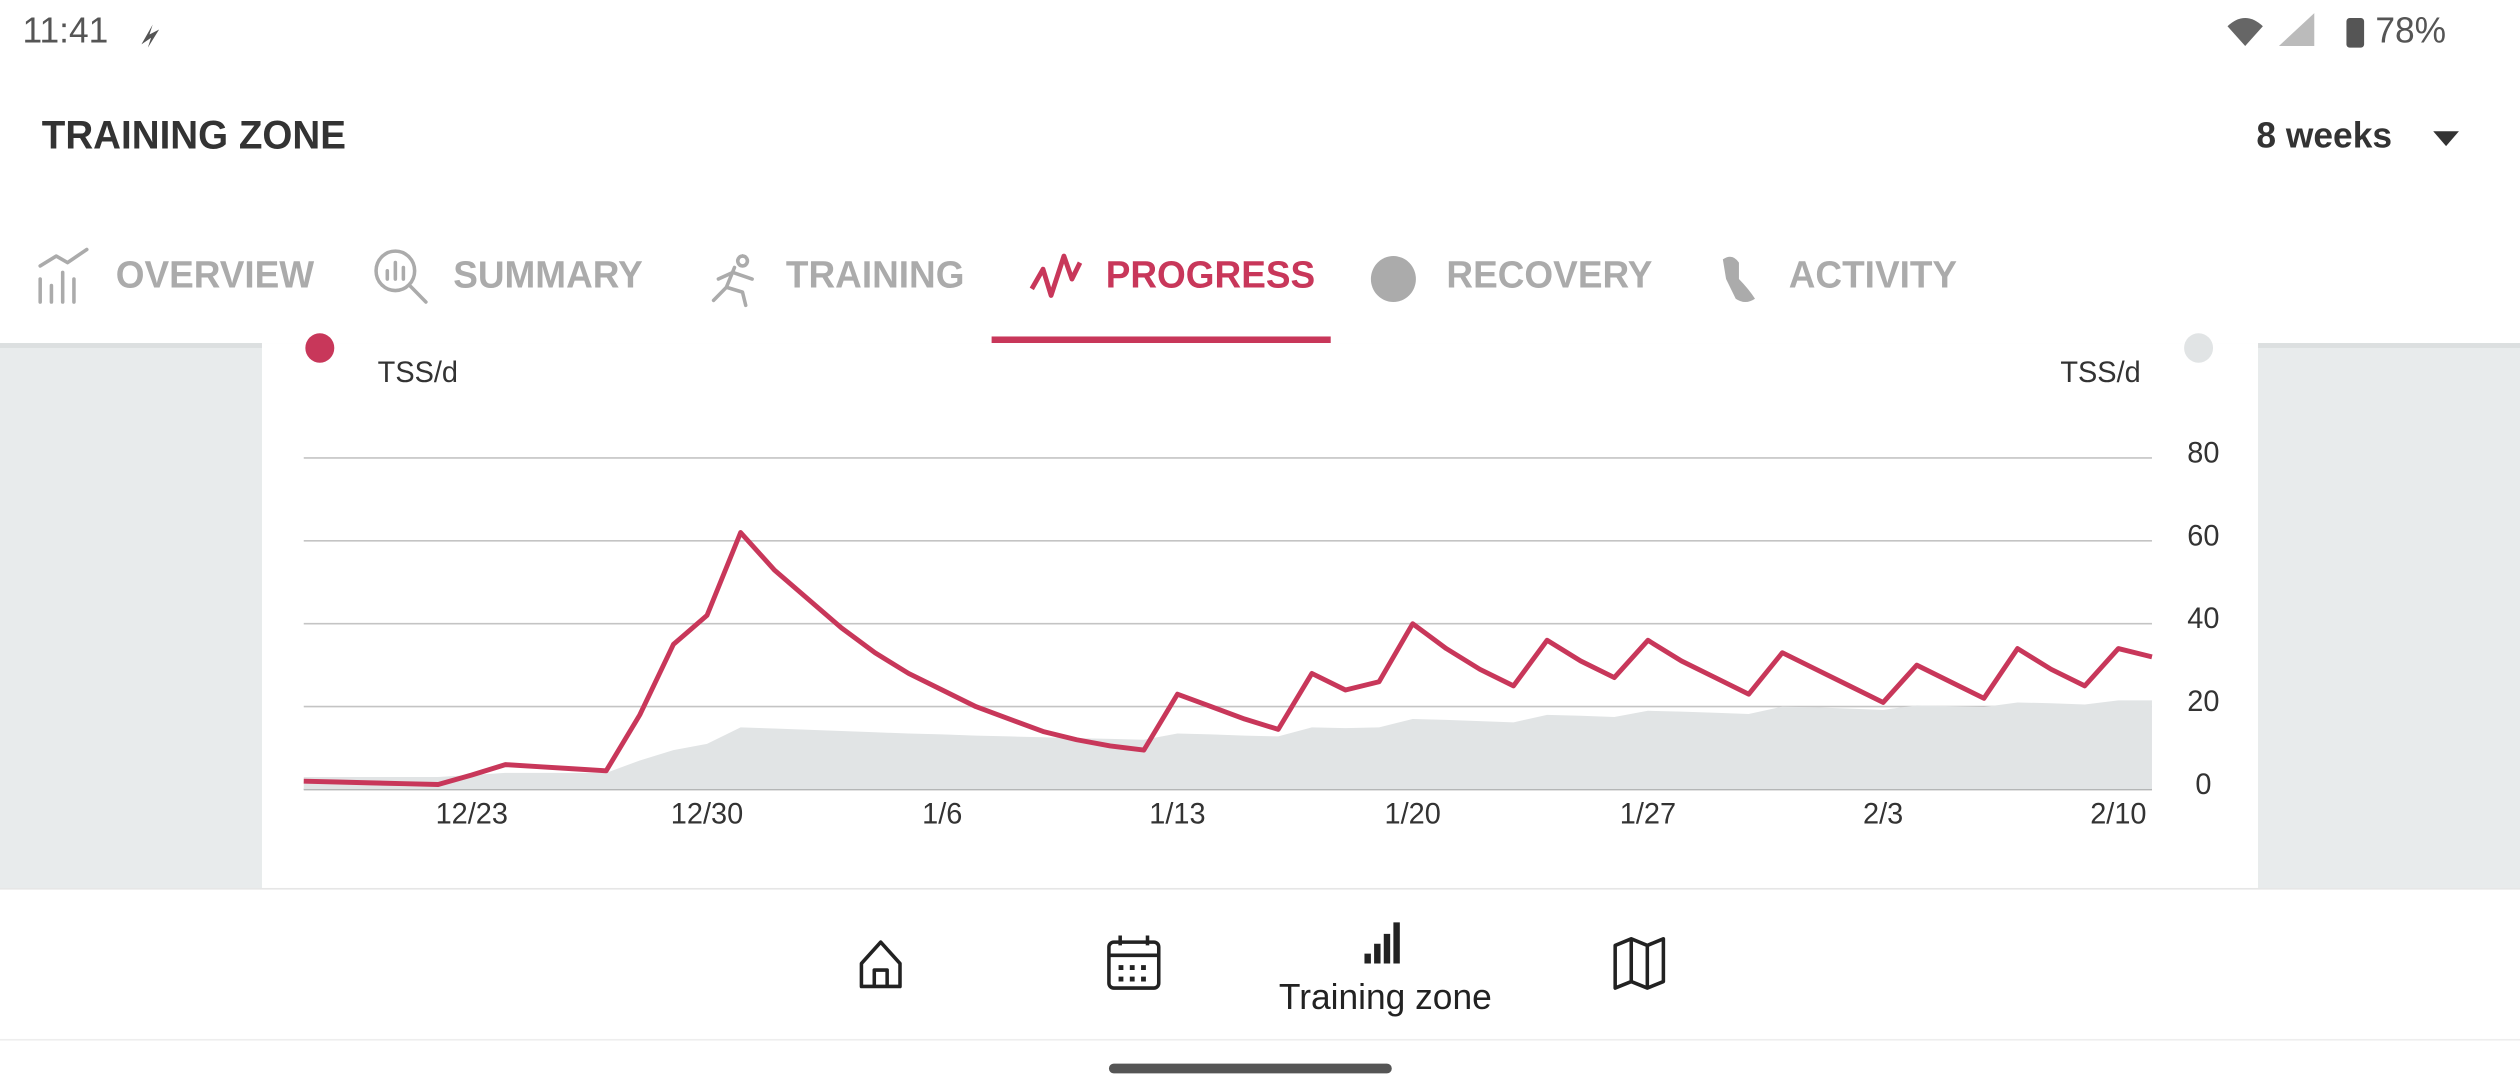  I want to click on x-tick-label: 1/13, so click(1177, 814).